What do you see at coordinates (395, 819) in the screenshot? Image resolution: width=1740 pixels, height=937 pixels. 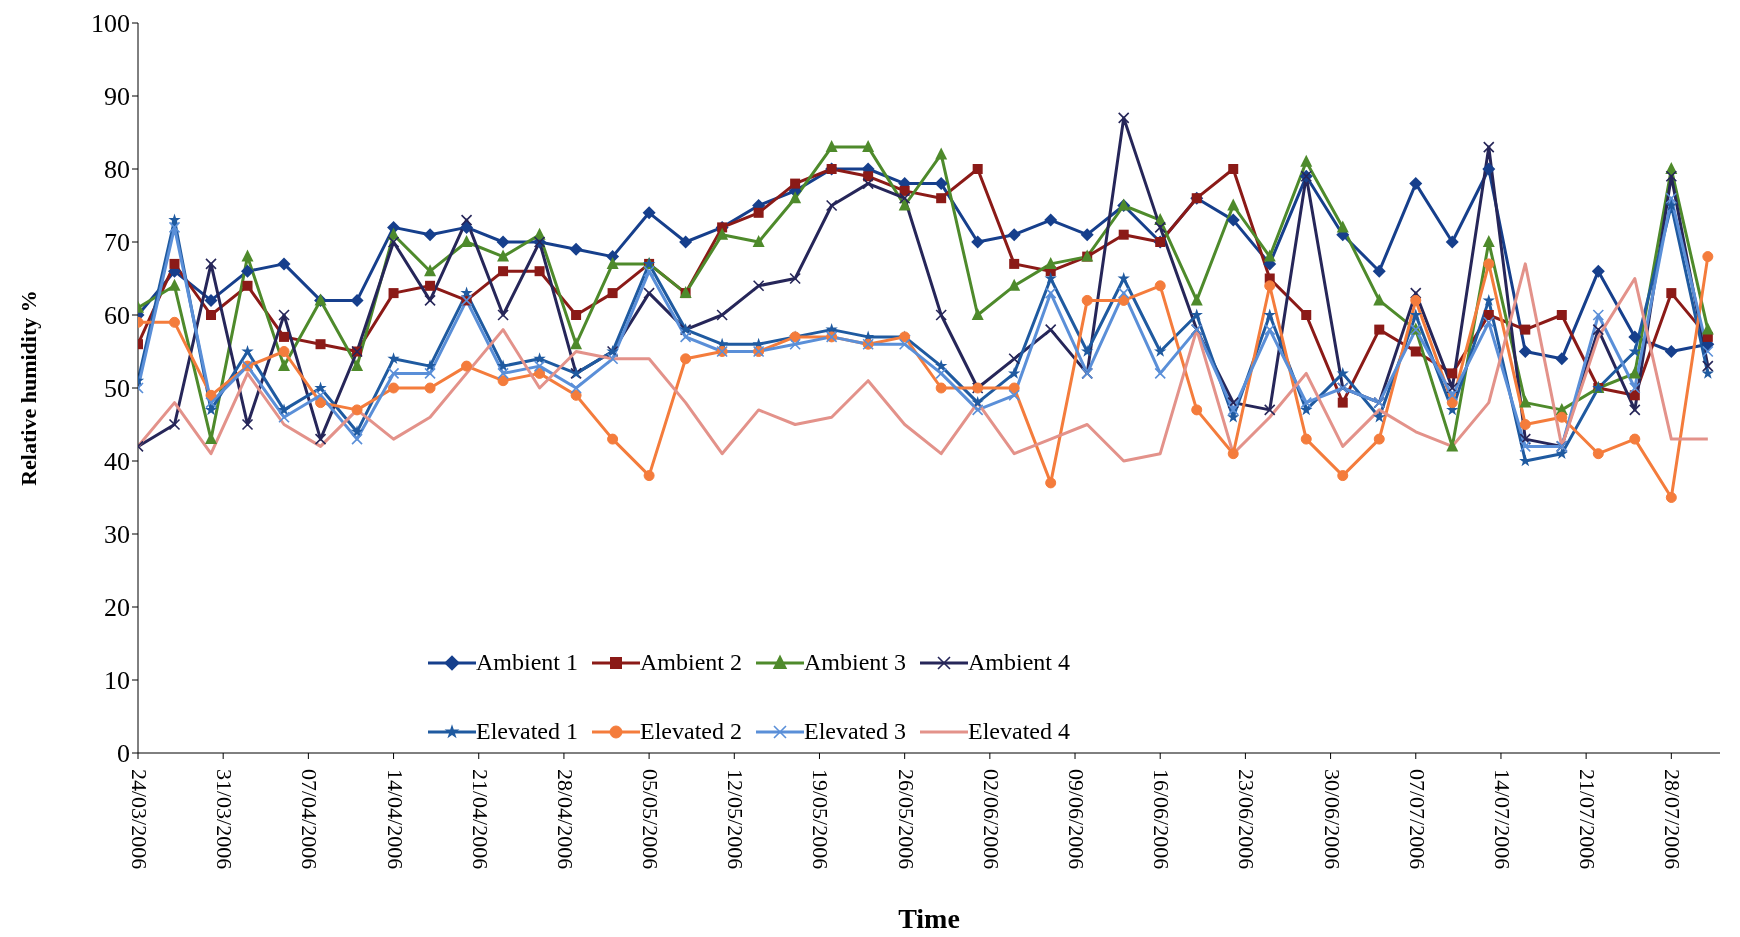 I see `x-tick-label: 14/04/2006` at bounding box center [395, 819].